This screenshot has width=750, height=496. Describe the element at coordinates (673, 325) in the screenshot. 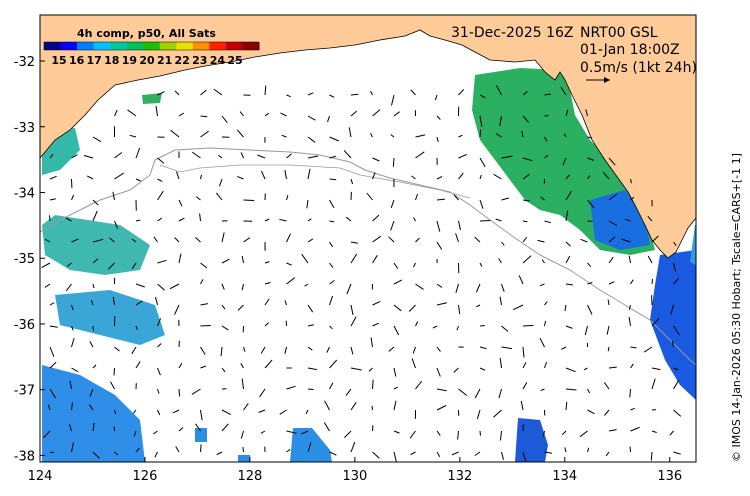

I see `sst-patch-far-east` at that location.